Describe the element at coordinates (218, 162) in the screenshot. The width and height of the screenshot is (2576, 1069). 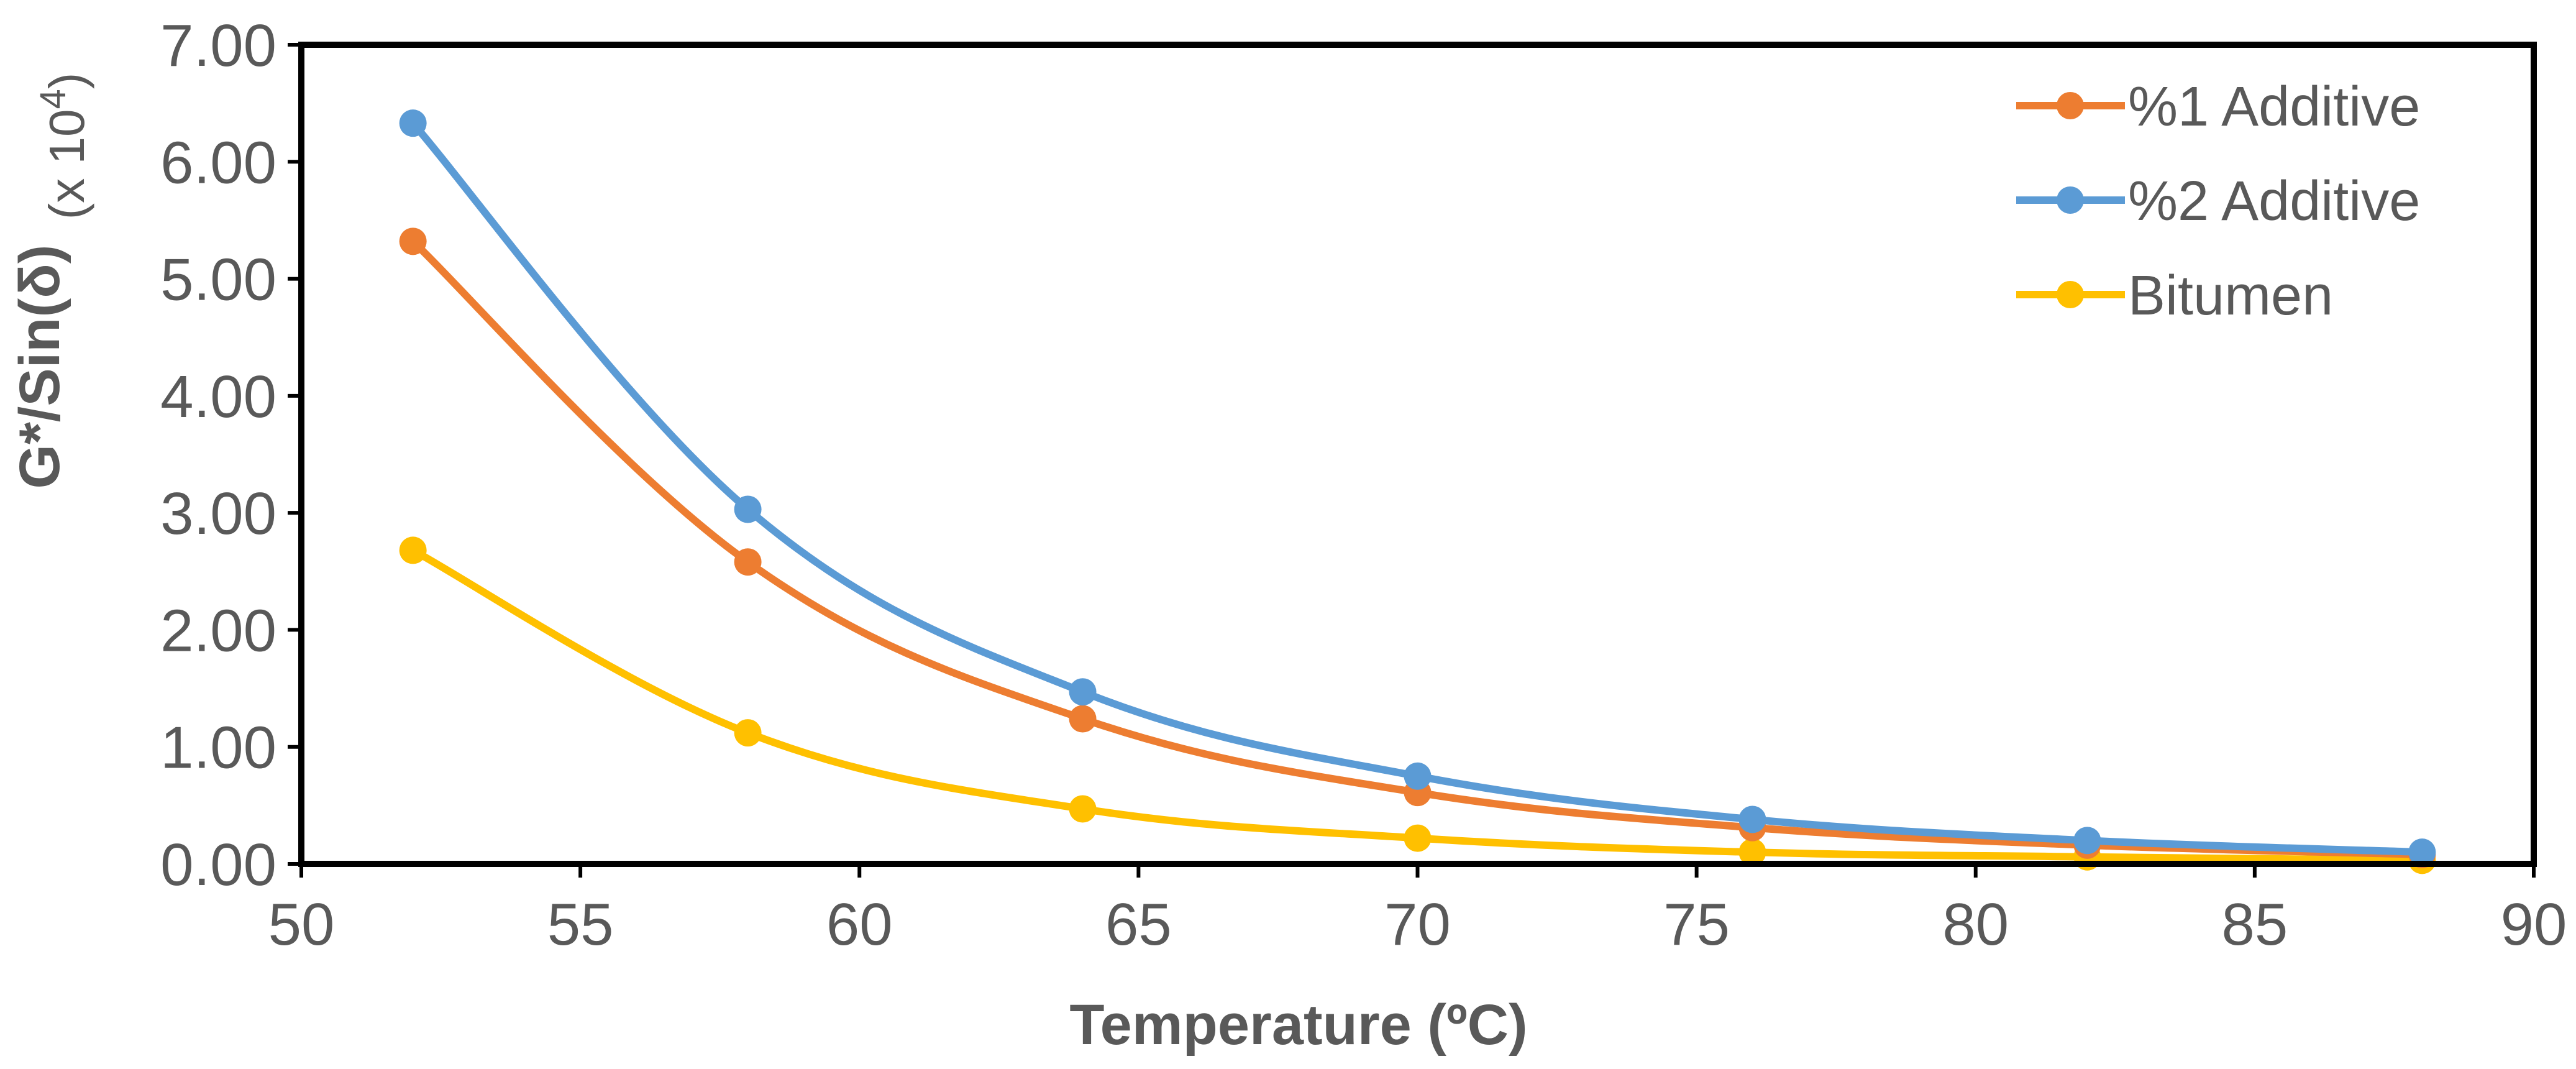
I see `y-tick-label: 6.00` at that location.